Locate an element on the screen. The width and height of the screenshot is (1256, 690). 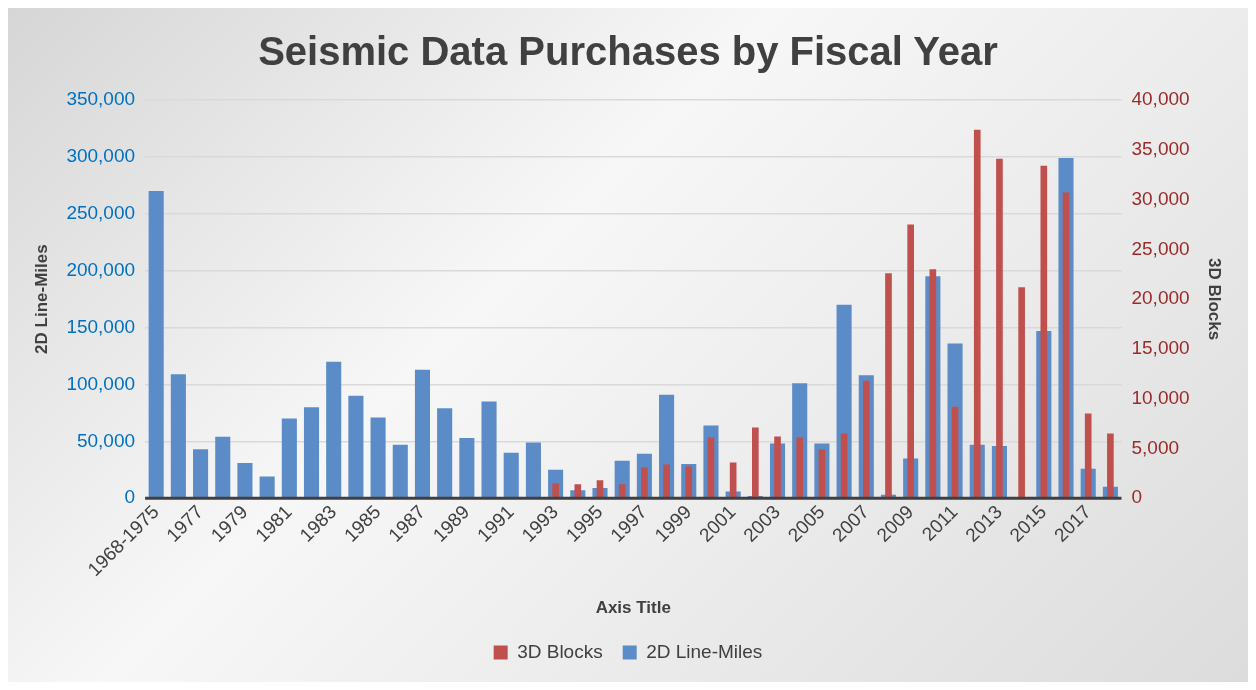
y2-tick-label: 10,000 is located at coordinates (1160, 397).